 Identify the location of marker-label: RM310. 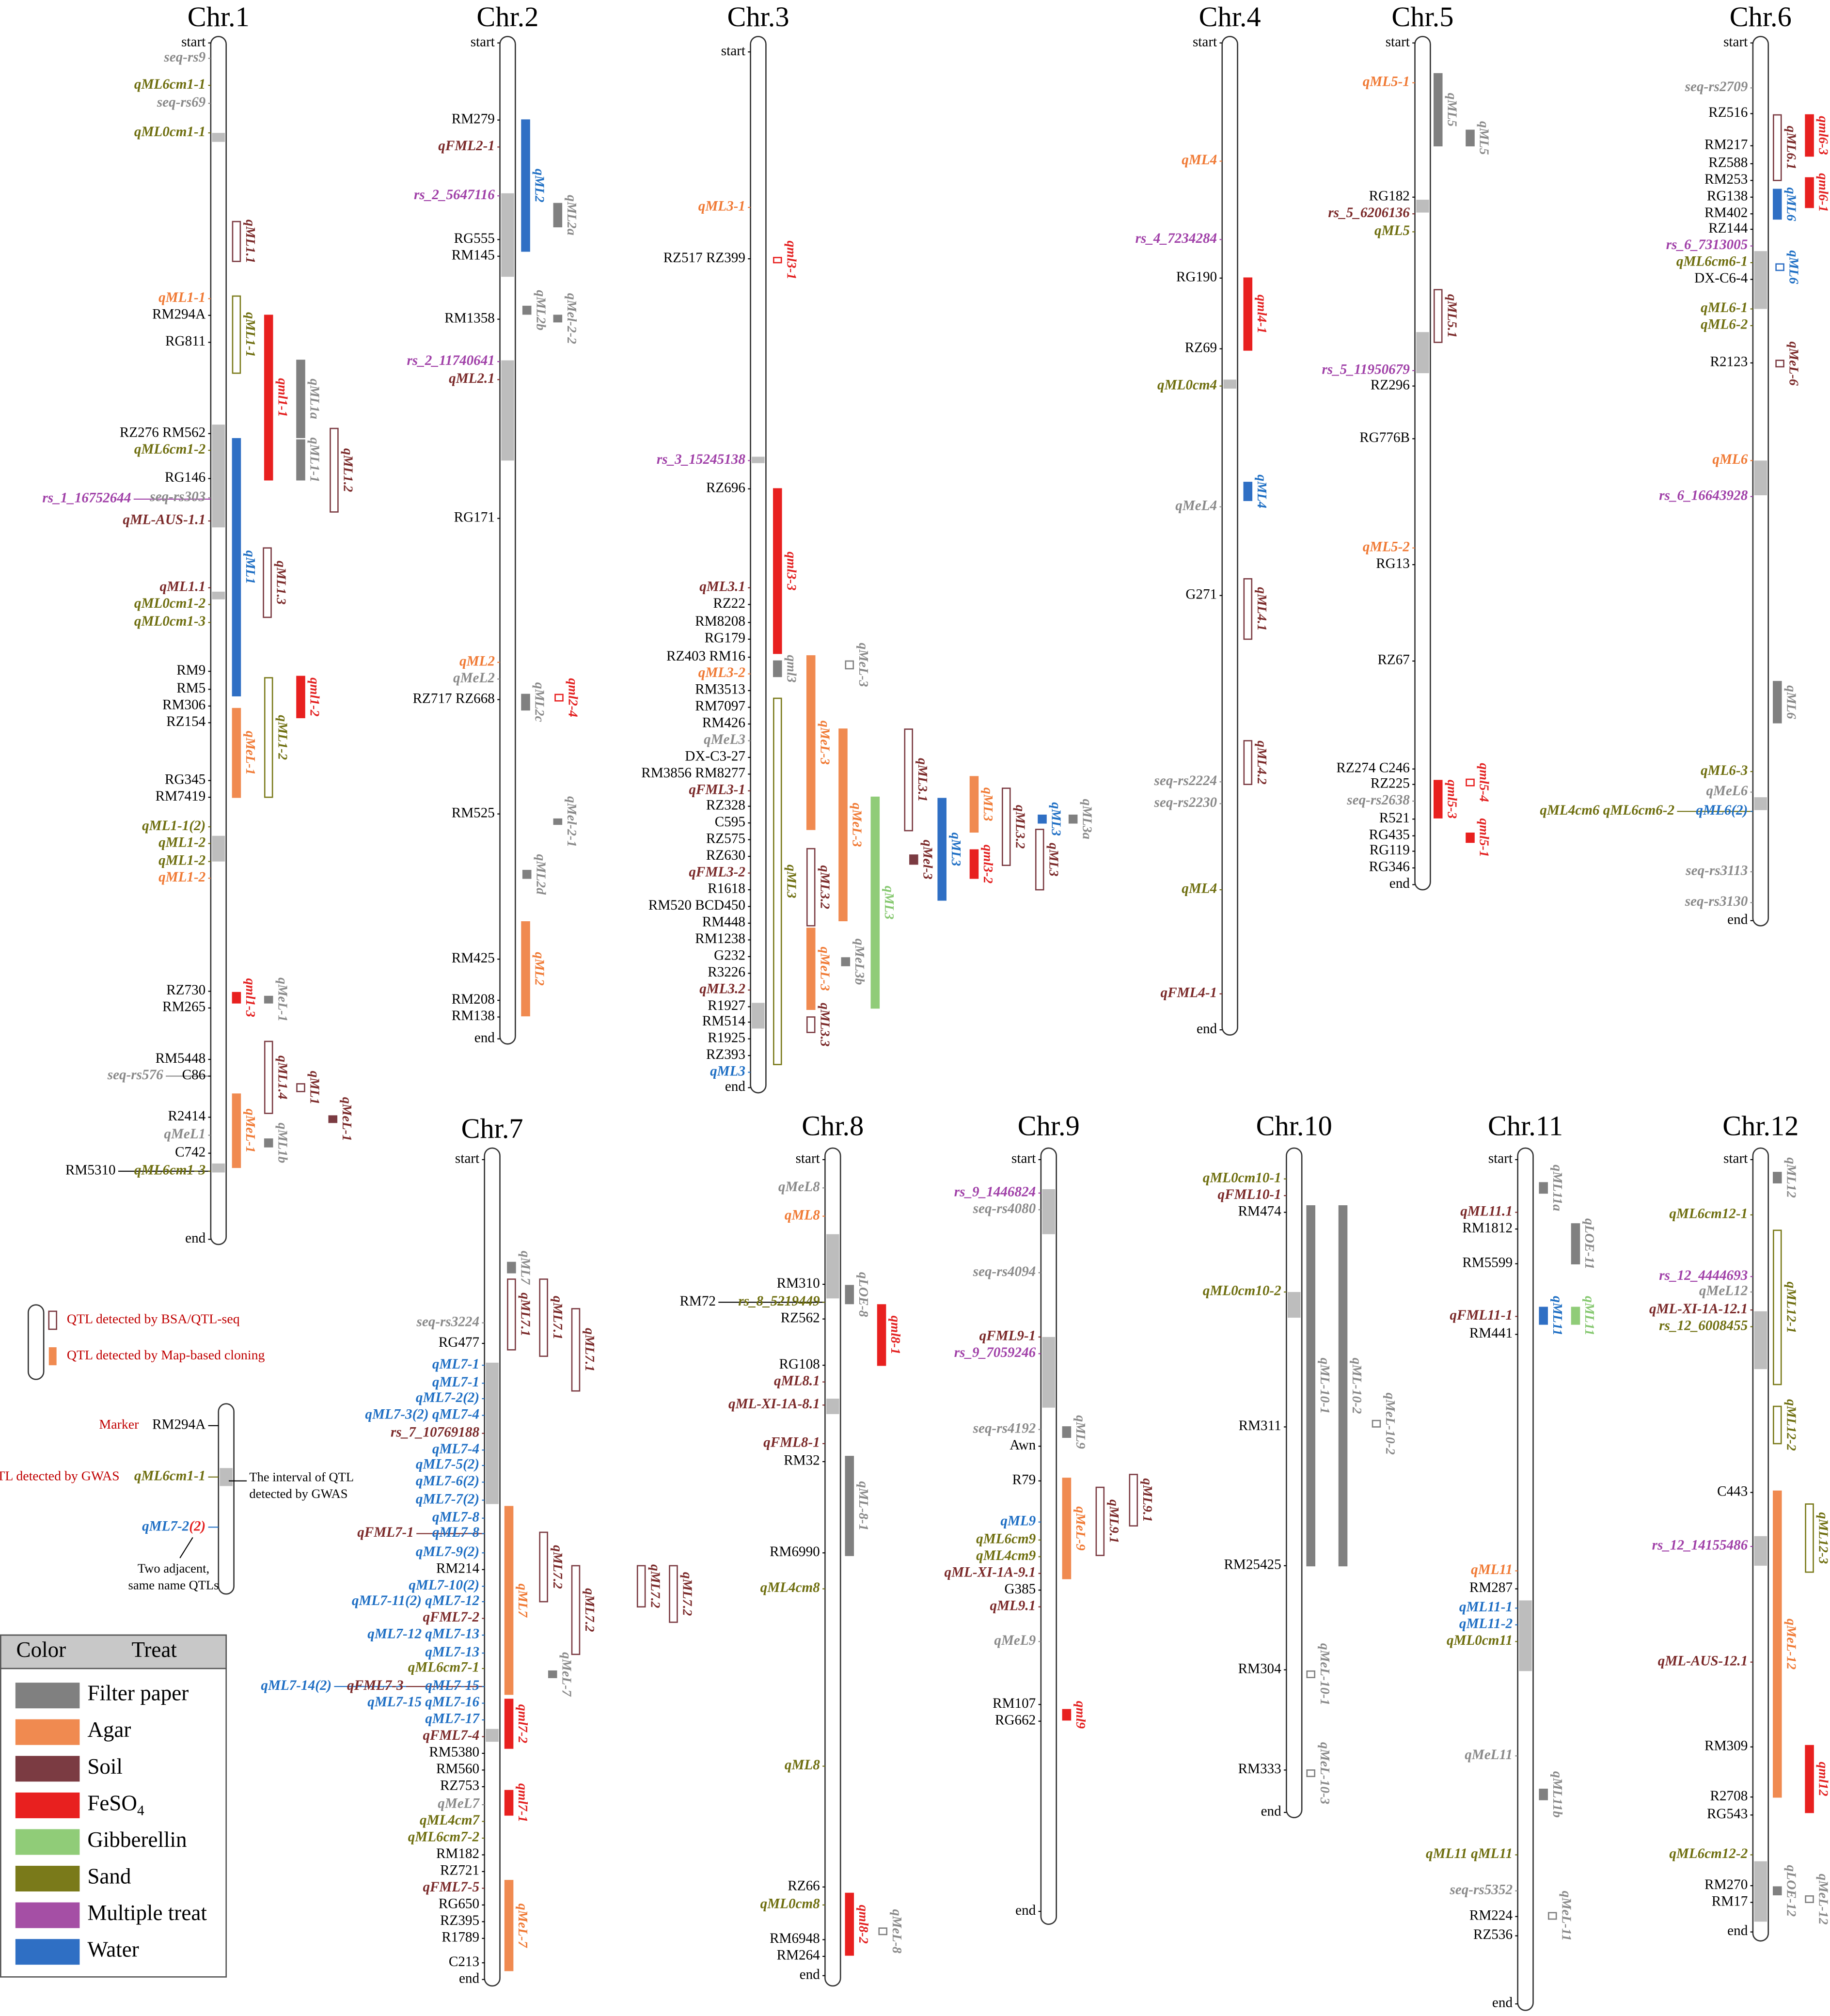
(798, 1283).